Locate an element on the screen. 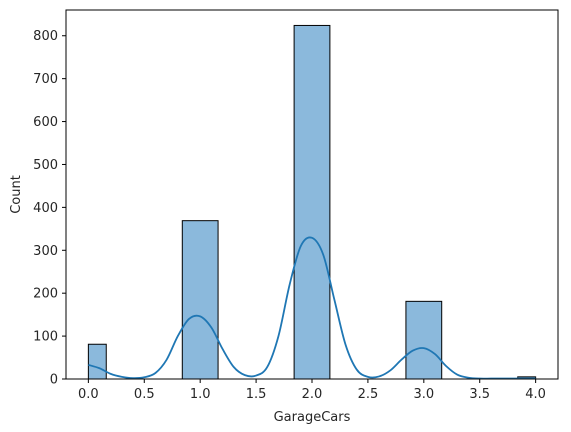 The image size is (571, 432). x-tick-label: 3.0 is located at coordinates (423, 394).